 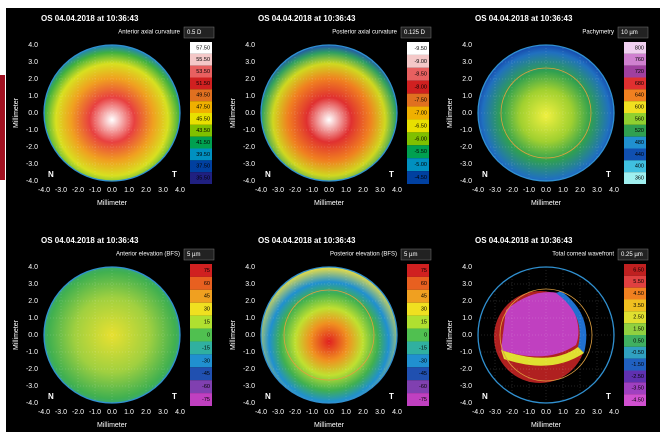 I want to click on scale-label: -15, so click(x=423, y=348).